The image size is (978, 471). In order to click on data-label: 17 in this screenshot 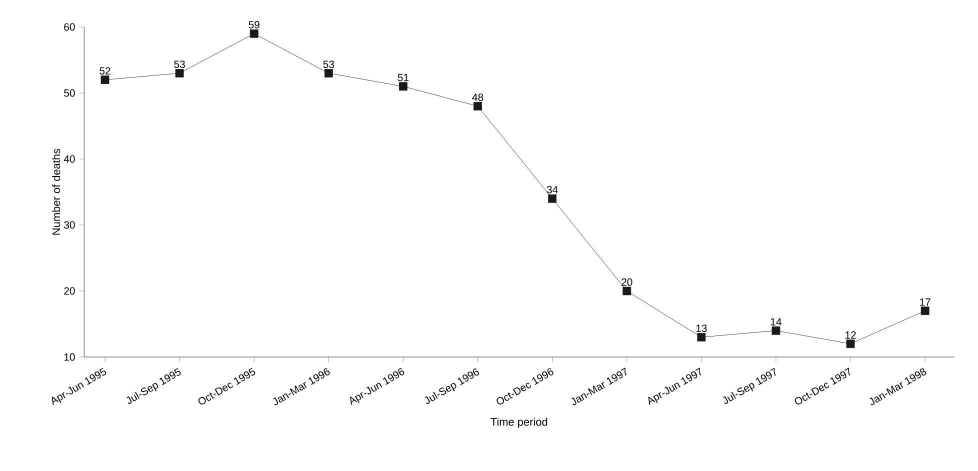, I will do `click(925, 302)`.